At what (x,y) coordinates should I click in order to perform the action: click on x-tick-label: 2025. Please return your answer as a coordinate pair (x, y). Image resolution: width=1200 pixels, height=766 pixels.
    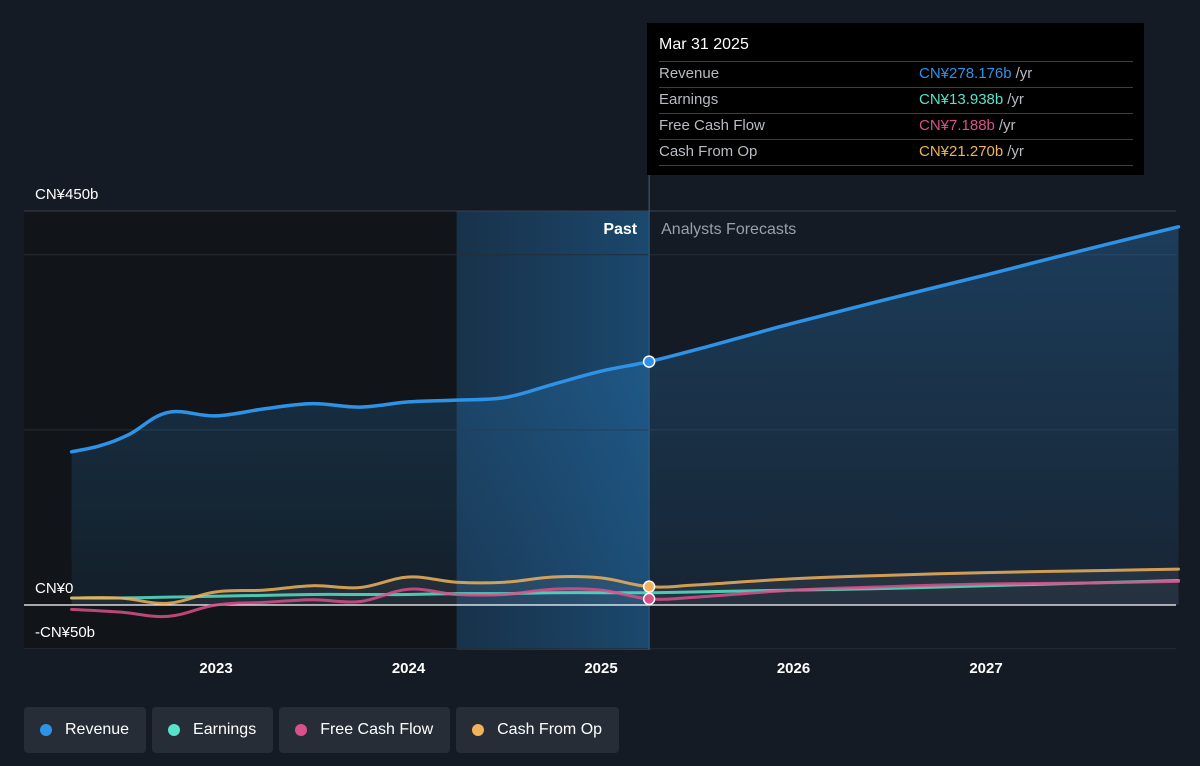
    Looking at the image, I should click on (600, 668).